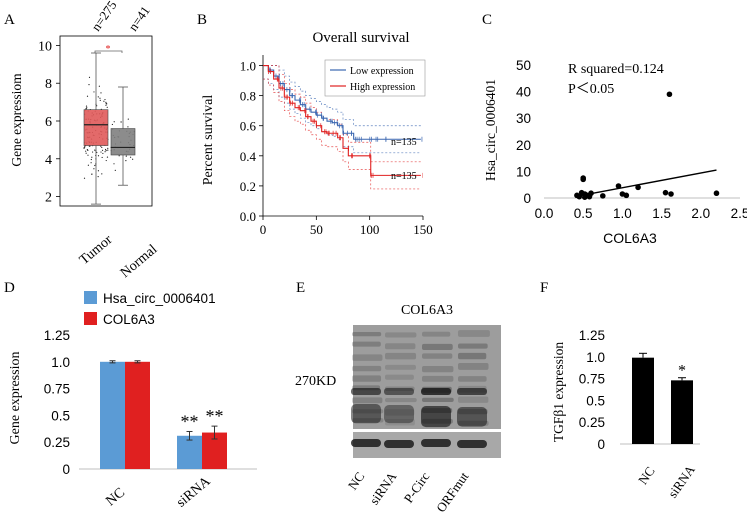 The width and height of the screenshot is (747, 517). Describe the element at coordinates (248, 126) in the screenshot. I see `panel-b-ytick-label: 0.6` at that location.